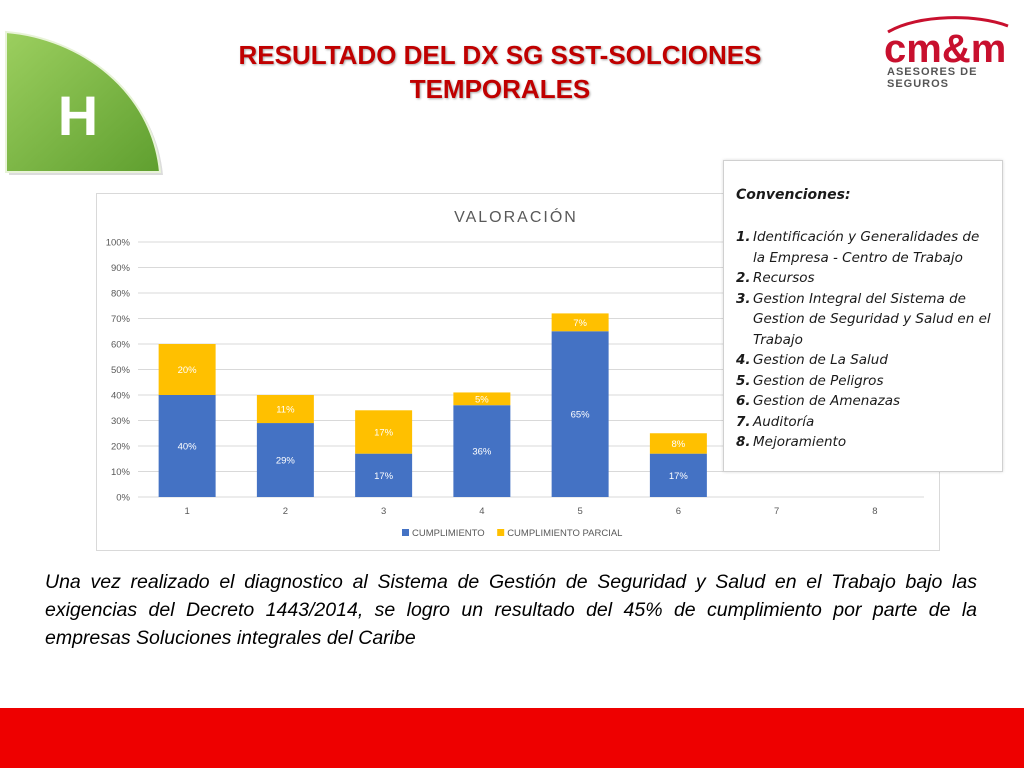 The width and height of the screenshot is (1024, 768). Describe the element at coordinates (865, 422) in the screenshot. I see `convention-item: 7. Auditoría` at that location.